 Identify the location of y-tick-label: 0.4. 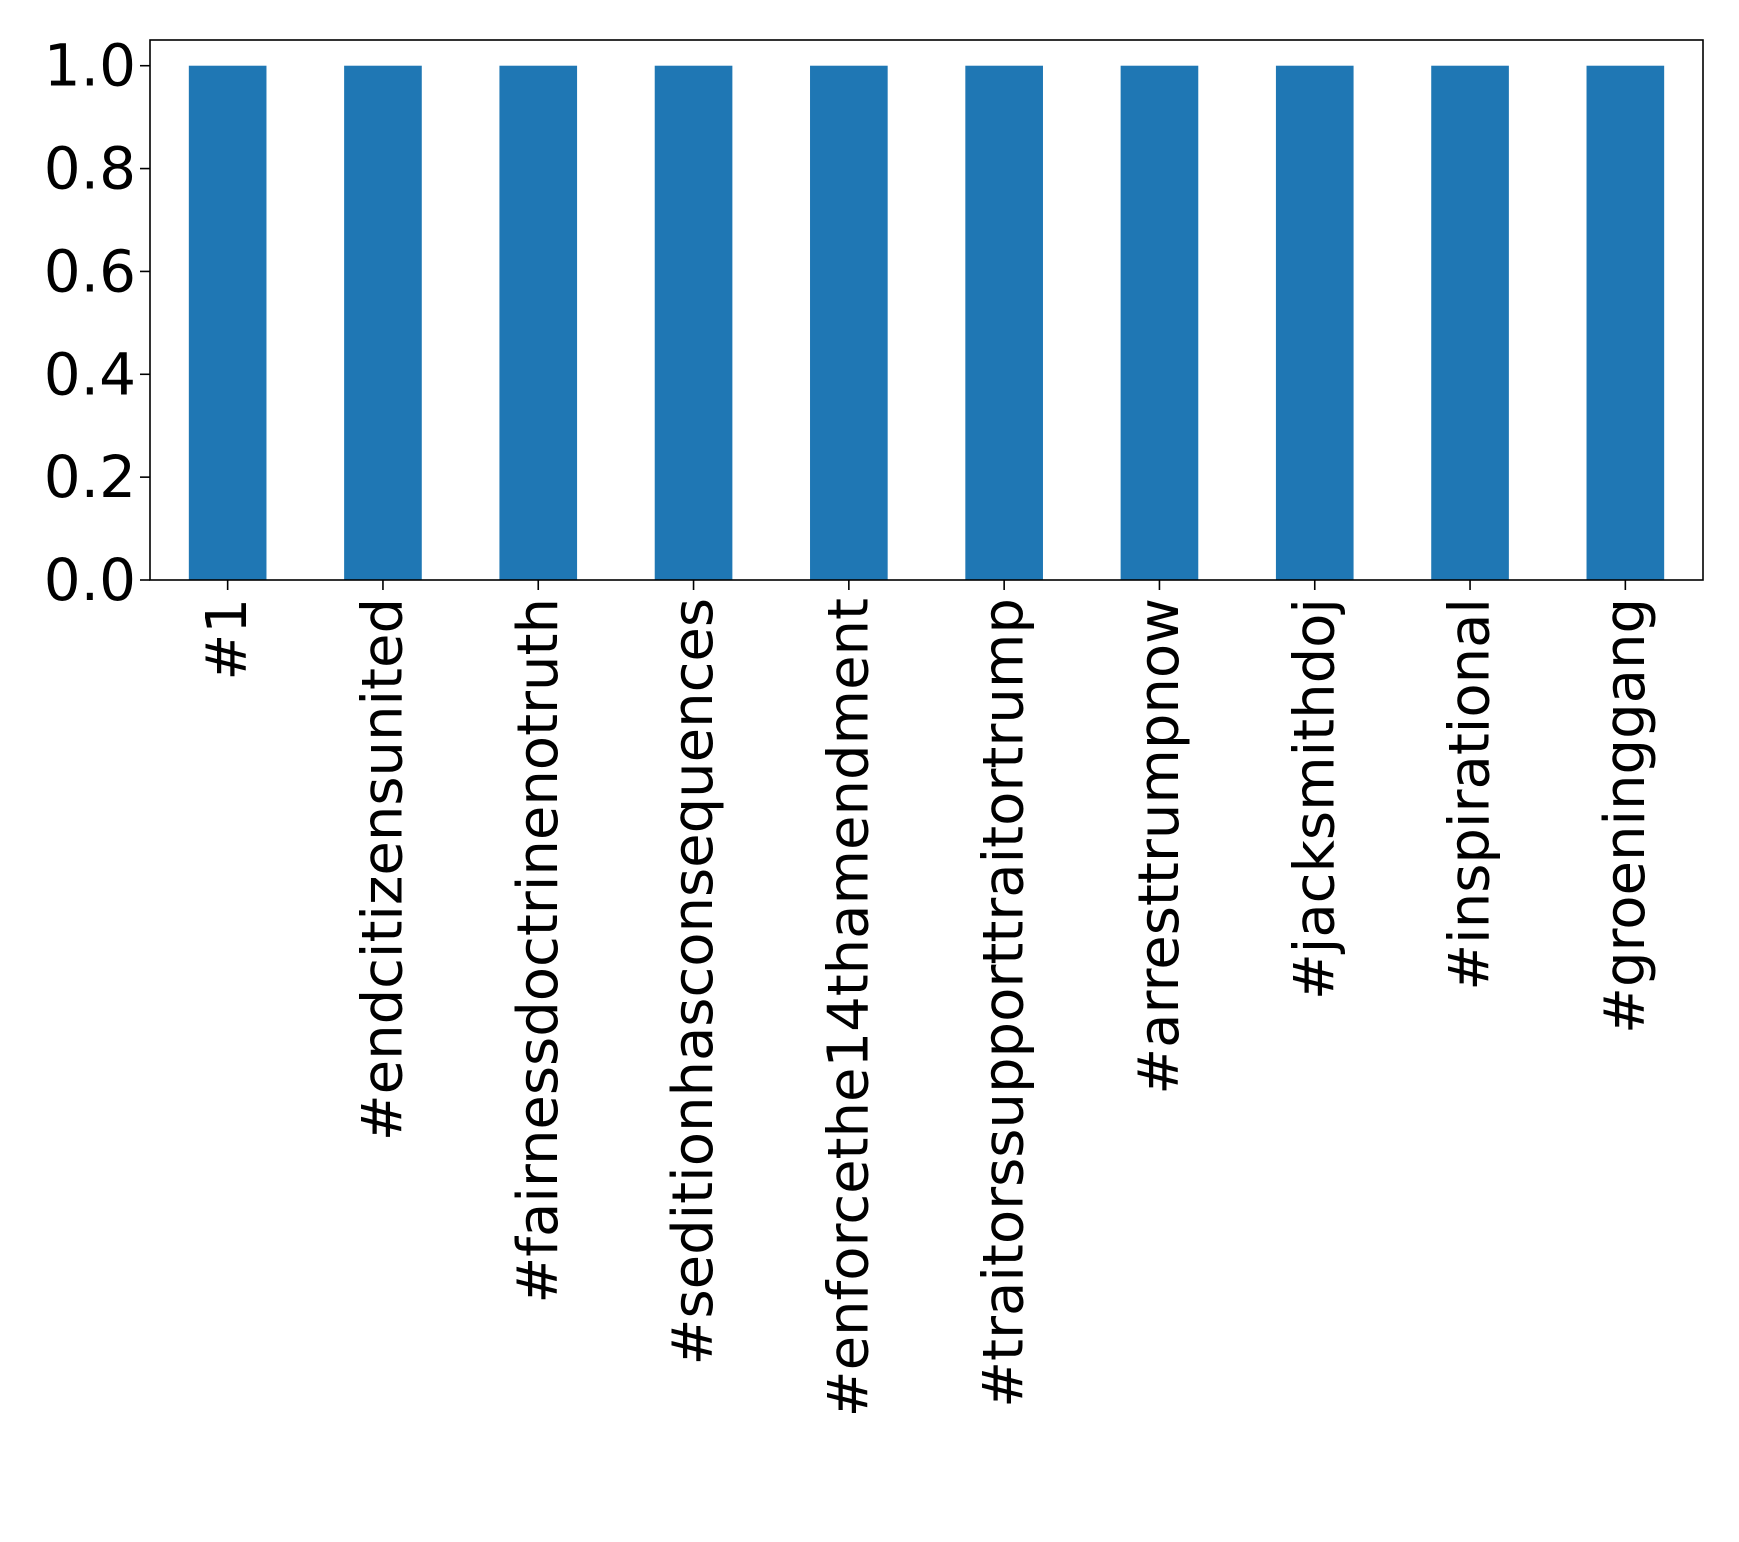
(90, 374).